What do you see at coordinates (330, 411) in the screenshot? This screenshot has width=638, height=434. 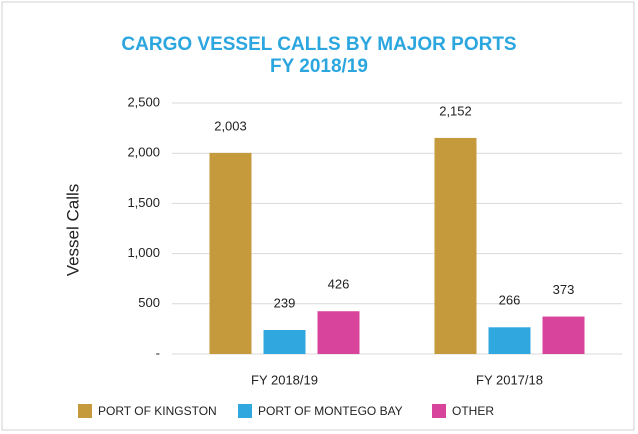 I see `legend-label: PORT OF MONTEGO BAY` at bounding box center [330, 411].